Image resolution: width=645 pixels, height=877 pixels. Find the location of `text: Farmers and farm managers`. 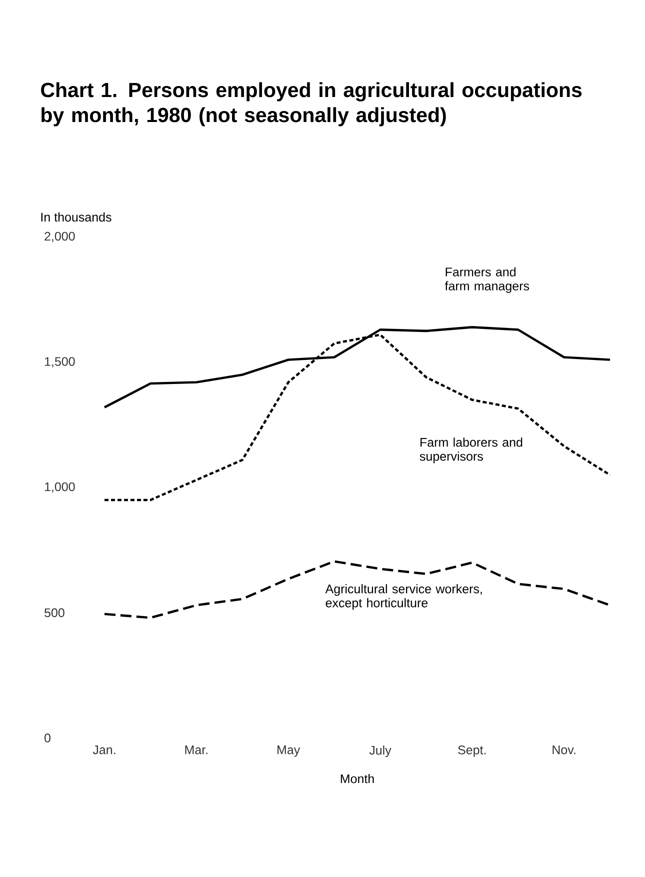

text: Farmers and farm managers is located at coordinates (487, 280).